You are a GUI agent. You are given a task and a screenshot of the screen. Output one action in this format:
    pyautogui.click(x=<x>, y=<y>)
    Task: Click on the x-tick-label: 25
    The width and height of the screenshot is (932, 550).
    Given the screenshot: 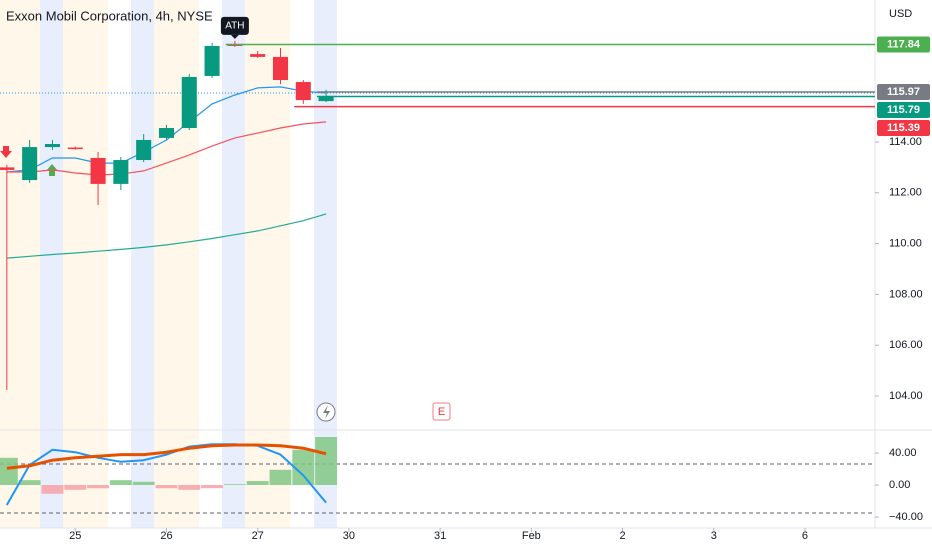 What is the action you would take?
    pyautogui.click(x=75, y=536)
    